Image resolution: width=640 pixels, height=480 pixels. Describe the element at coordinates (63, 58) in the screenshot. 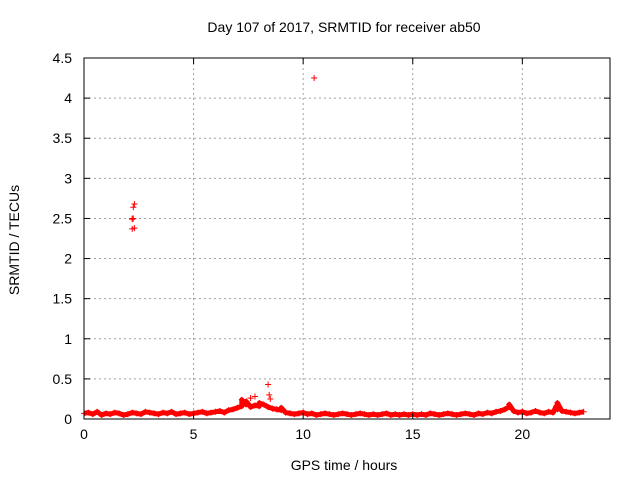

I see `y-tick-label: 4.5` at that location.